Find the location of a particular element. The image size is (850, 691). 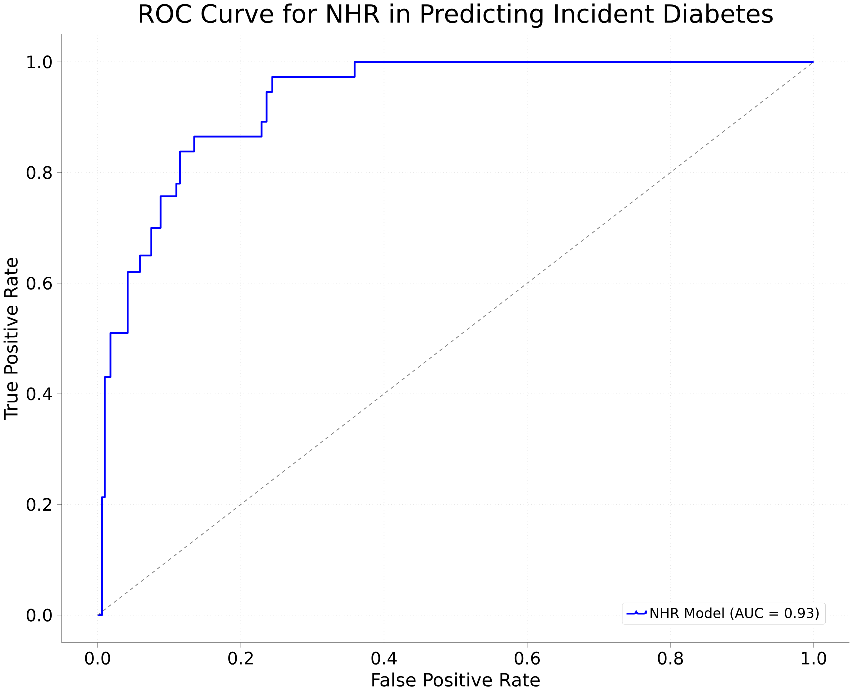

x-tick-label: 0.2 is located at coordinates (240, 659).